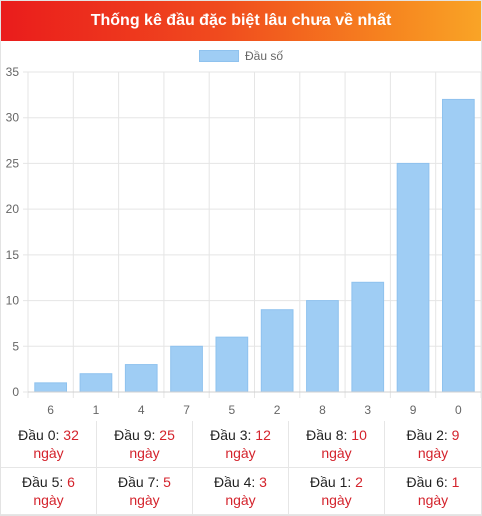  Describe the element at coordinates (458, 410) in the screenshot. I see `x-tick-label: 0` at that location.